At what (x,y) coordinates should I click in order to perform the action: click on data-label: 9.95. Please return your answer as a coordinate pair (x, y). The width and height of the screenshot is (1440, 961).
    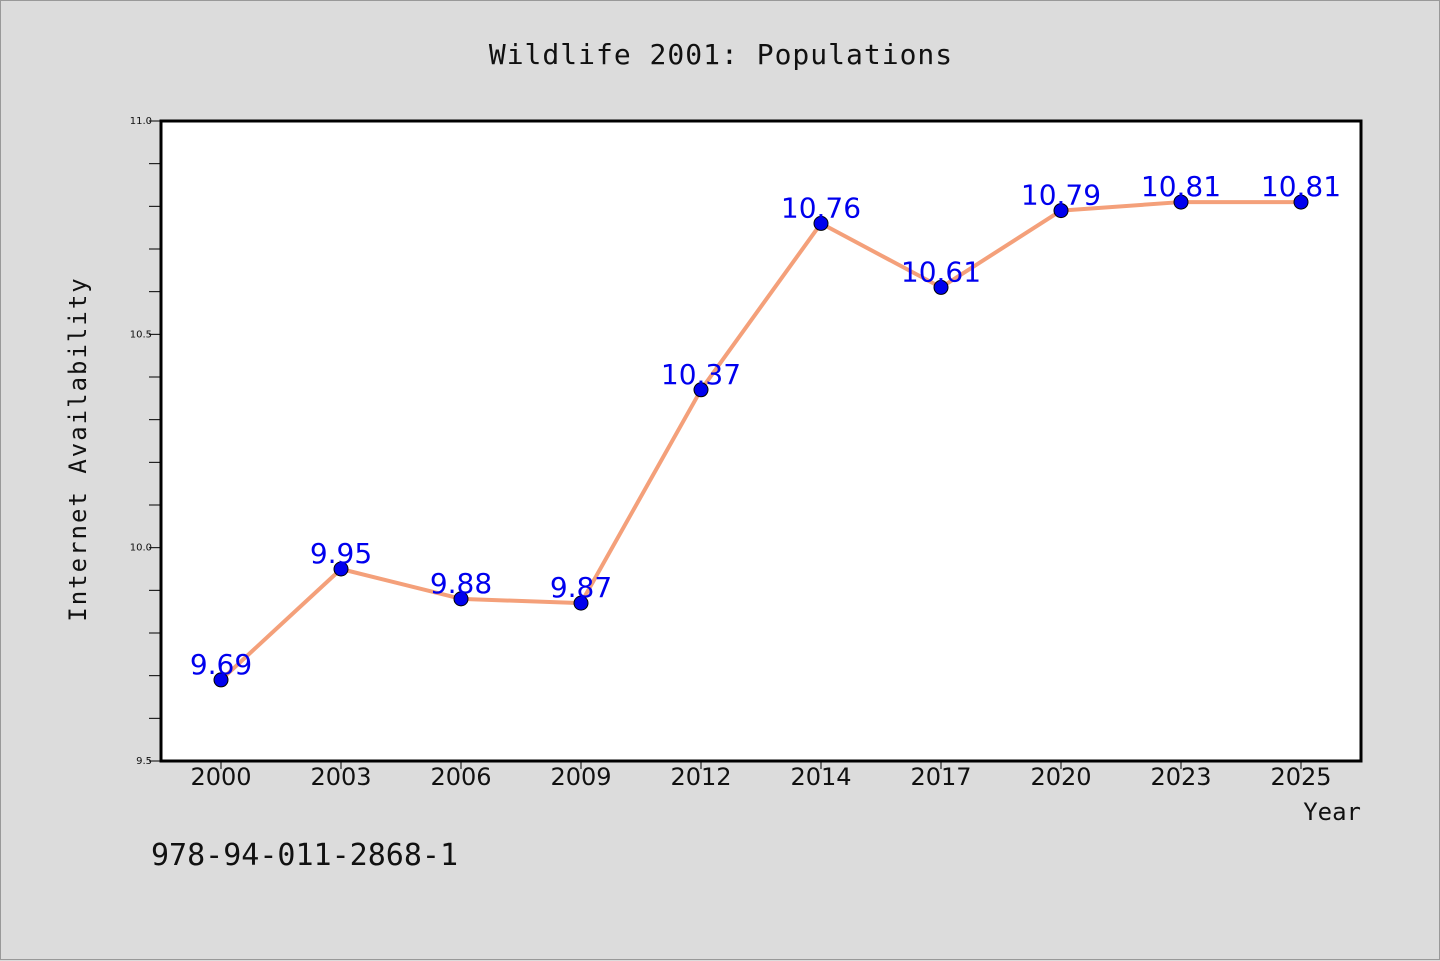
    Looking at the image, I should click on (341, 553).